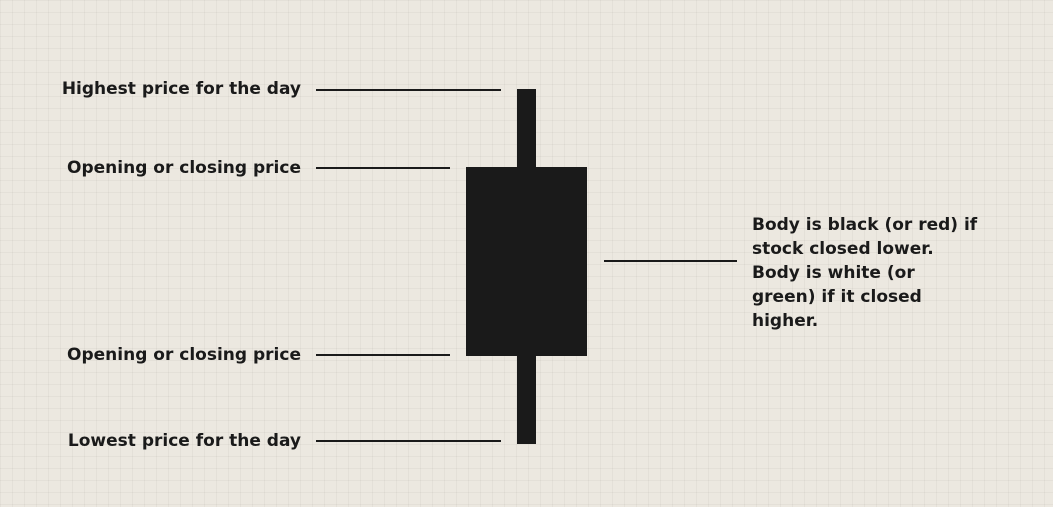 This screenshot has width=1053, height=507. Describe the element at coordinates (408, 90) in the screenshot. I see `leader-line-highest` at that location.